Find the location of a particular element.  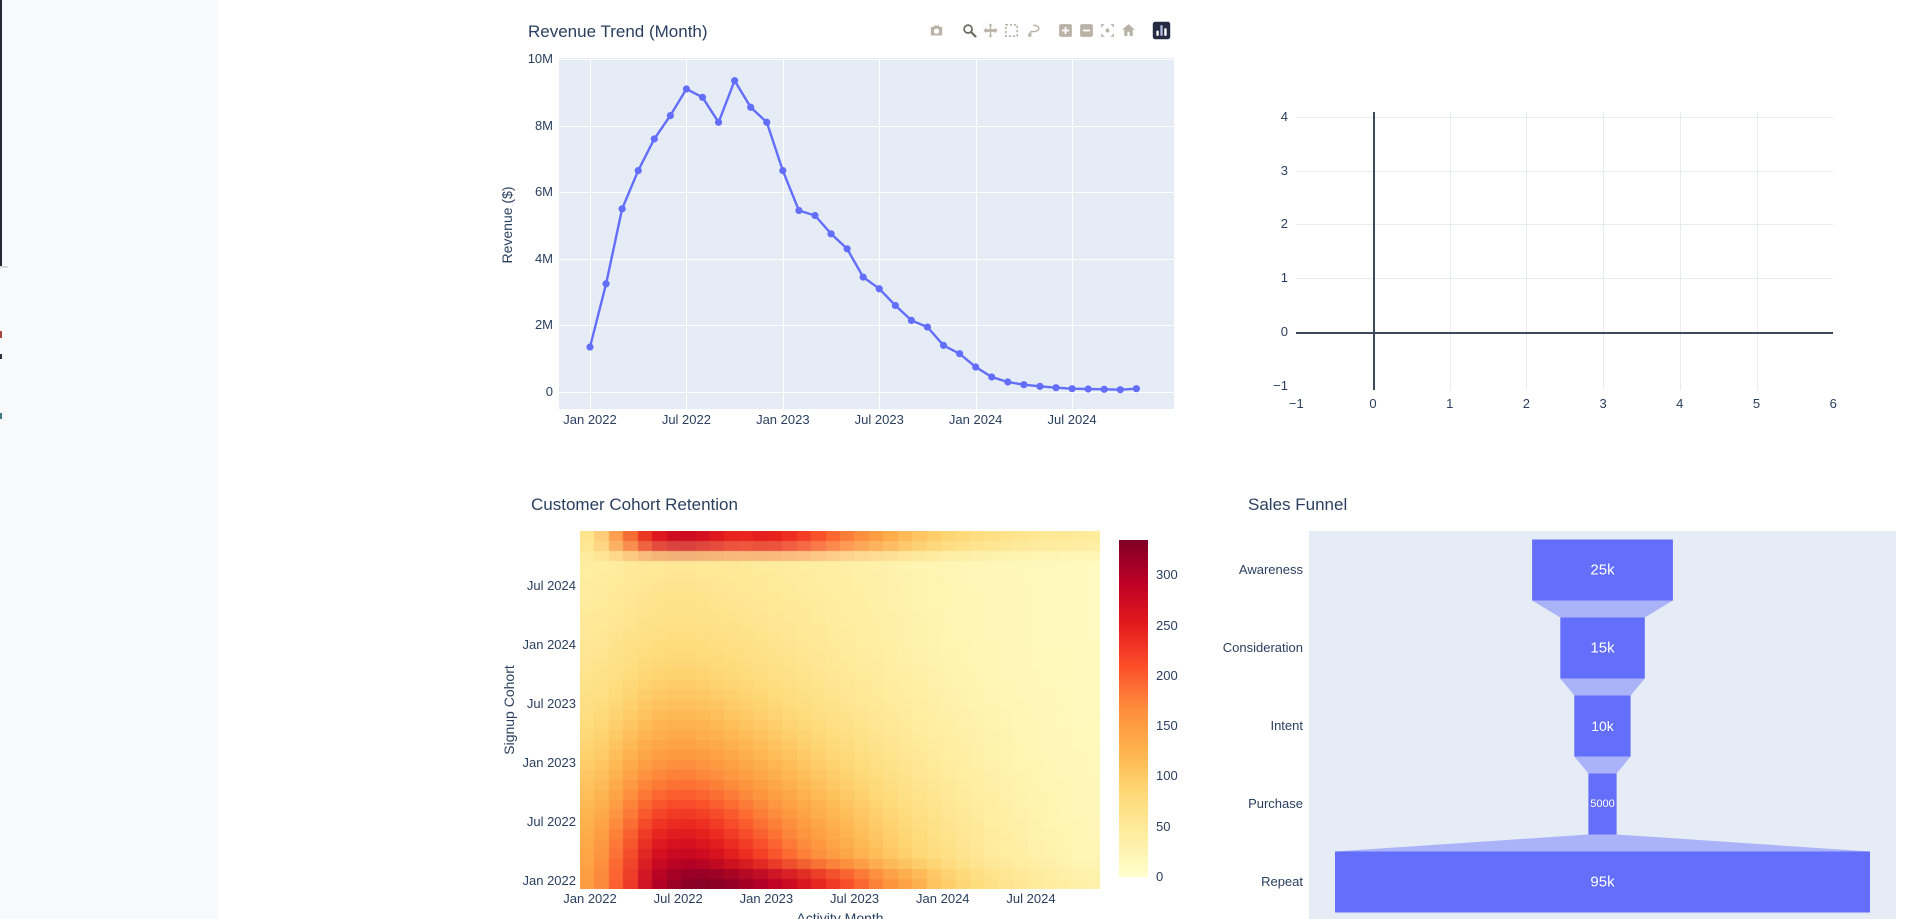

colorbar-tick-label: 50 is located at coordinates (1163, 826).